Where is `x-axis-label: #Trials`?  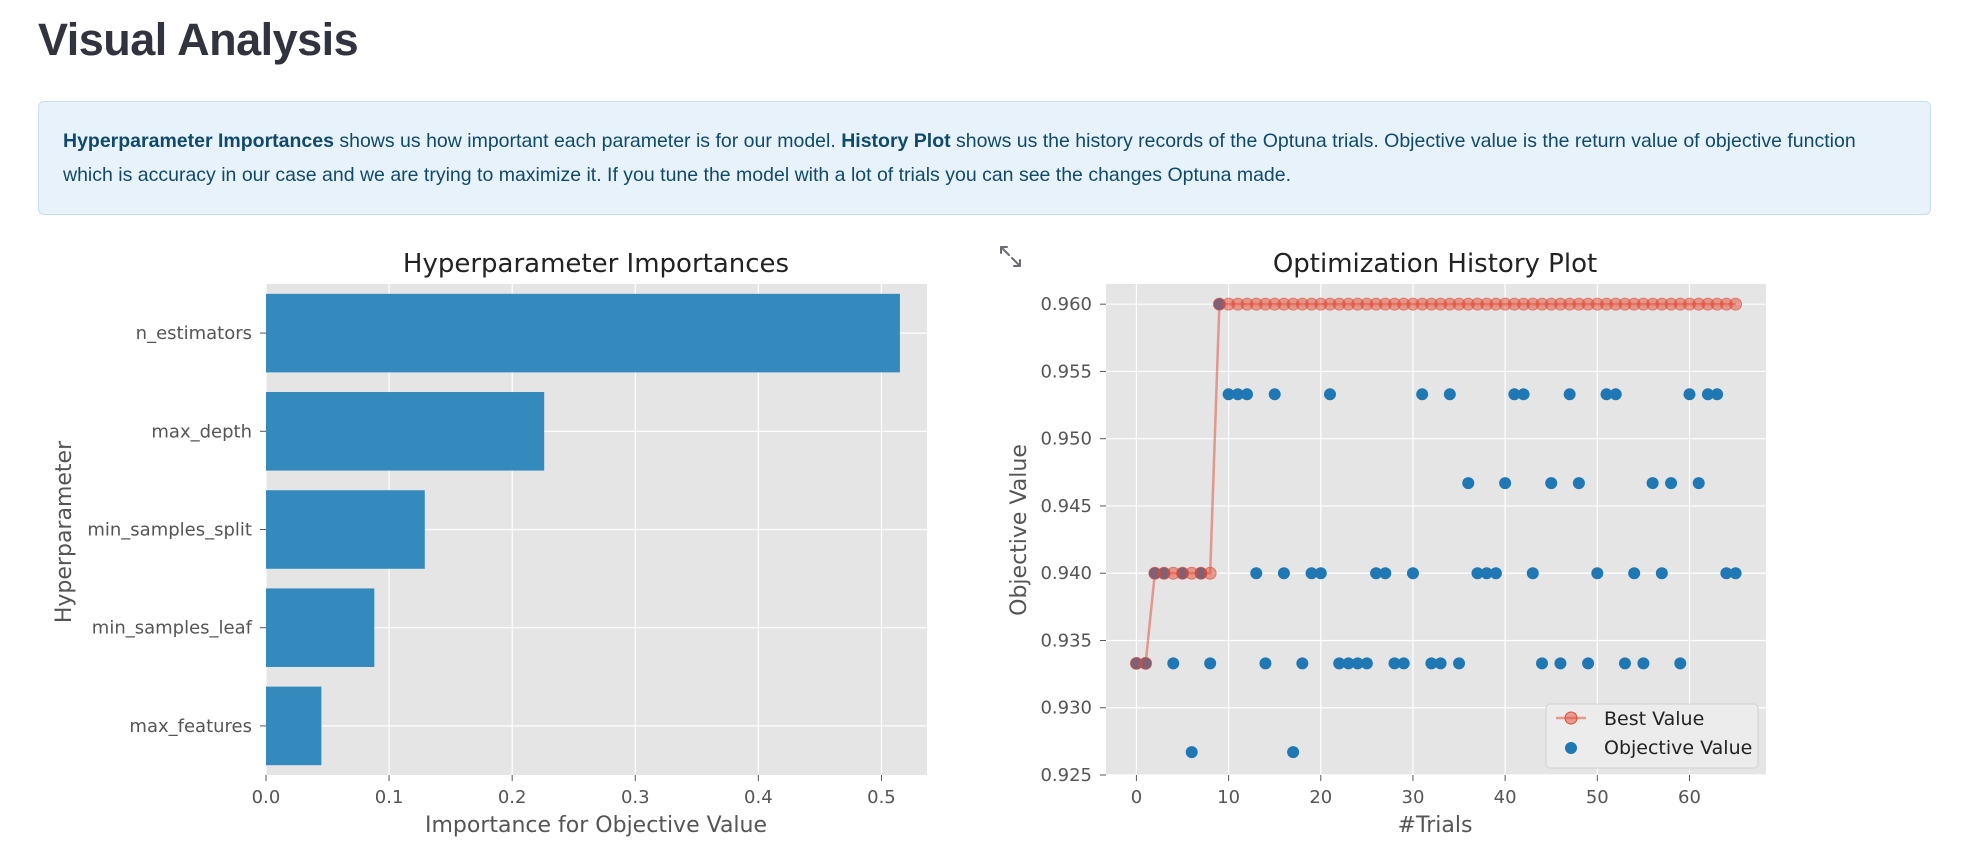
x-axis-label: #Trials is located at coordinates (1435, 825).